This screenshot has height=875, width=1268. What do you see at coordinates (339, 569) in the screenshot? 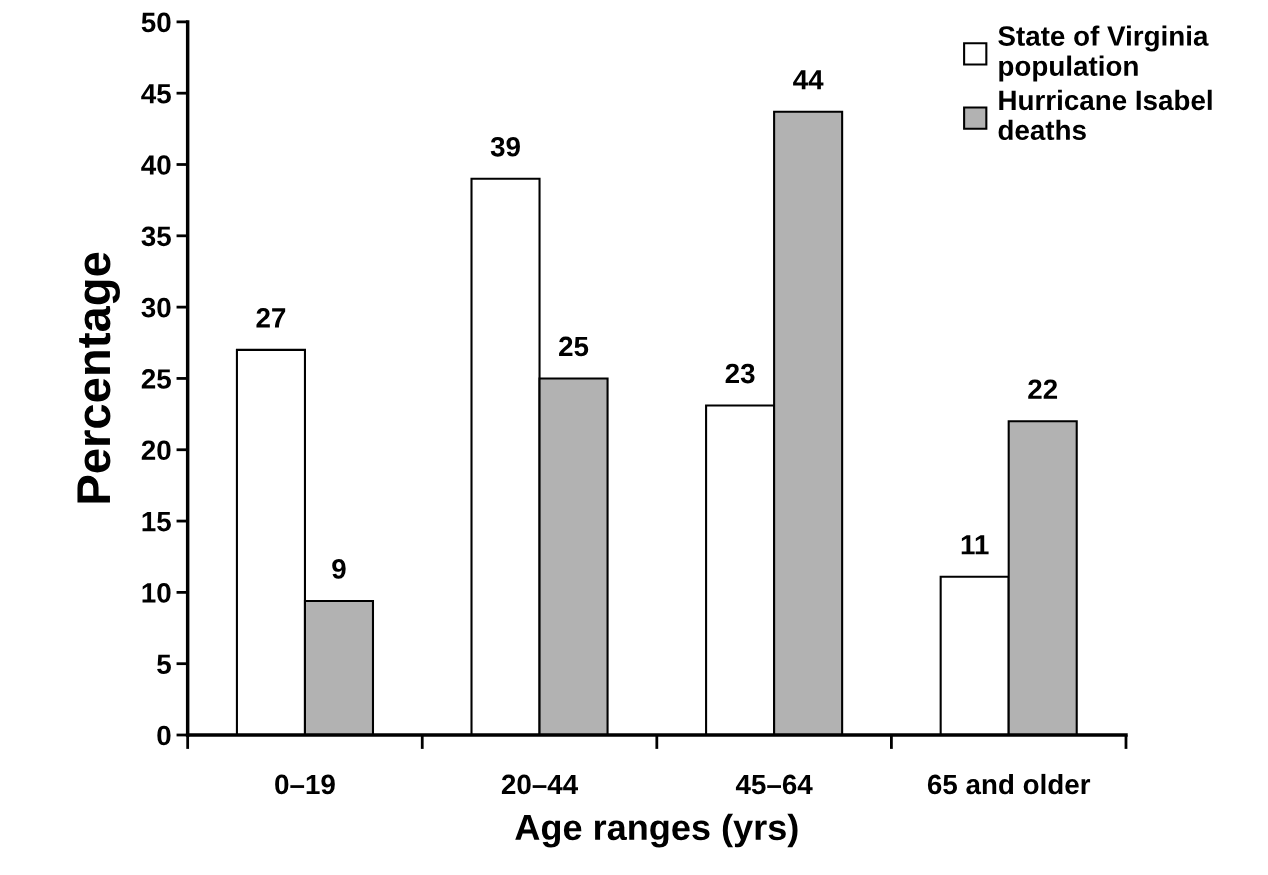
I see `data-label: 9` at bounding box center [339, 569].